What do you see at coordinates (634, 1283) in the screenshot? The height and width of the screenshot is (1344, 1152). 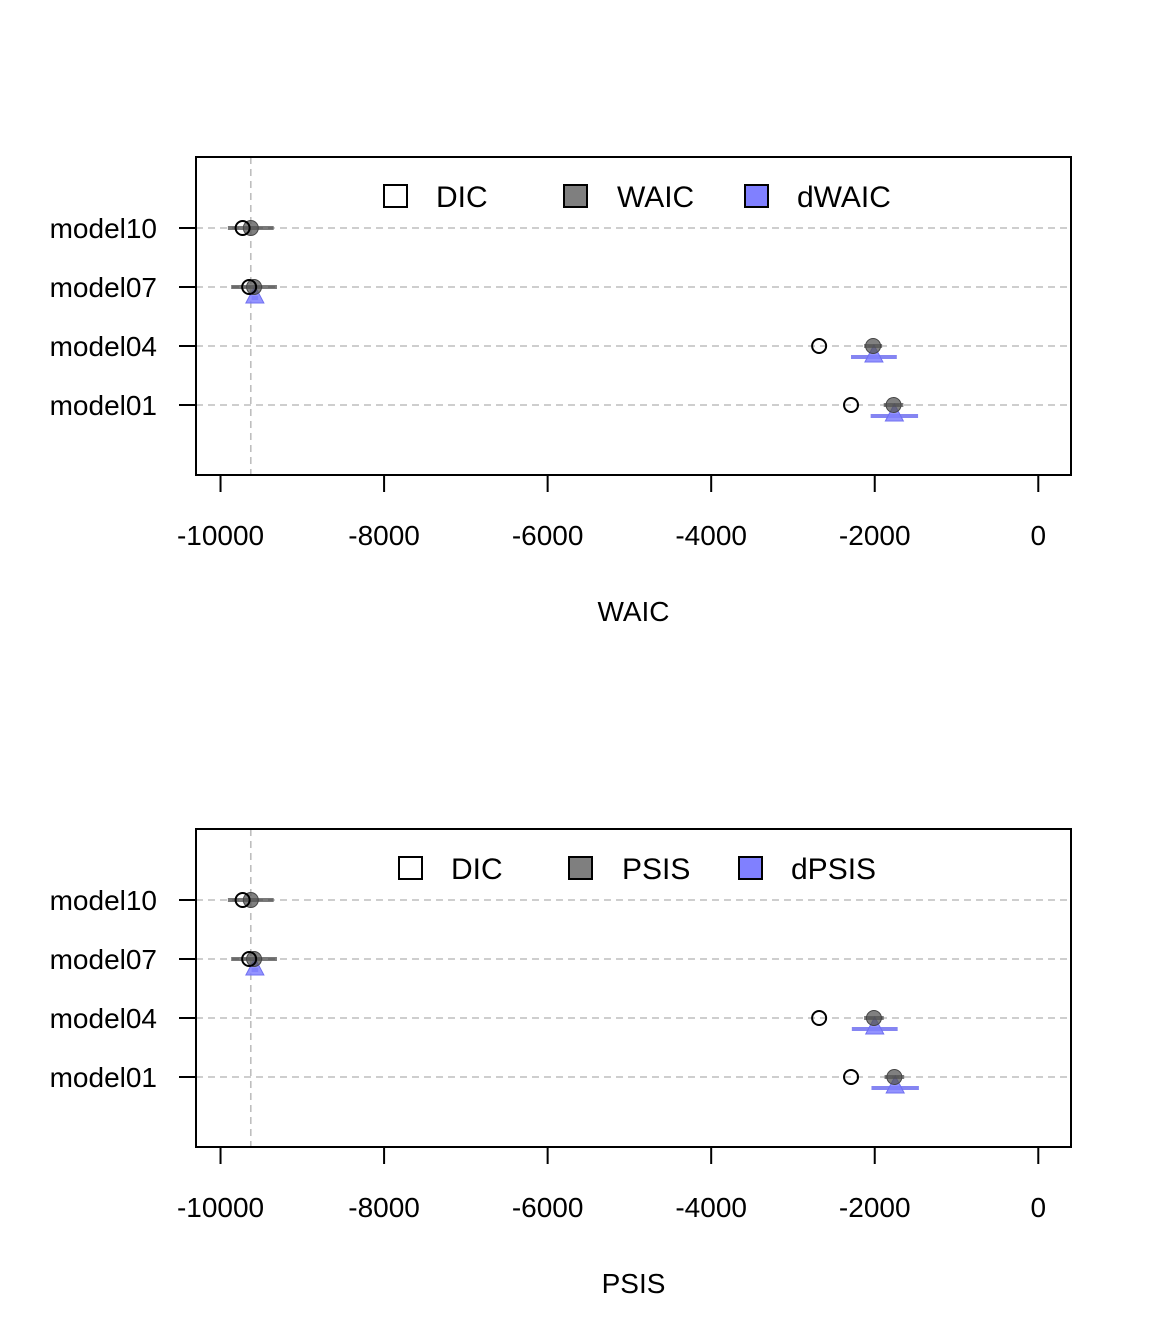 I see `x-axis-title: PSIS` at bounding box center [634, 1283].